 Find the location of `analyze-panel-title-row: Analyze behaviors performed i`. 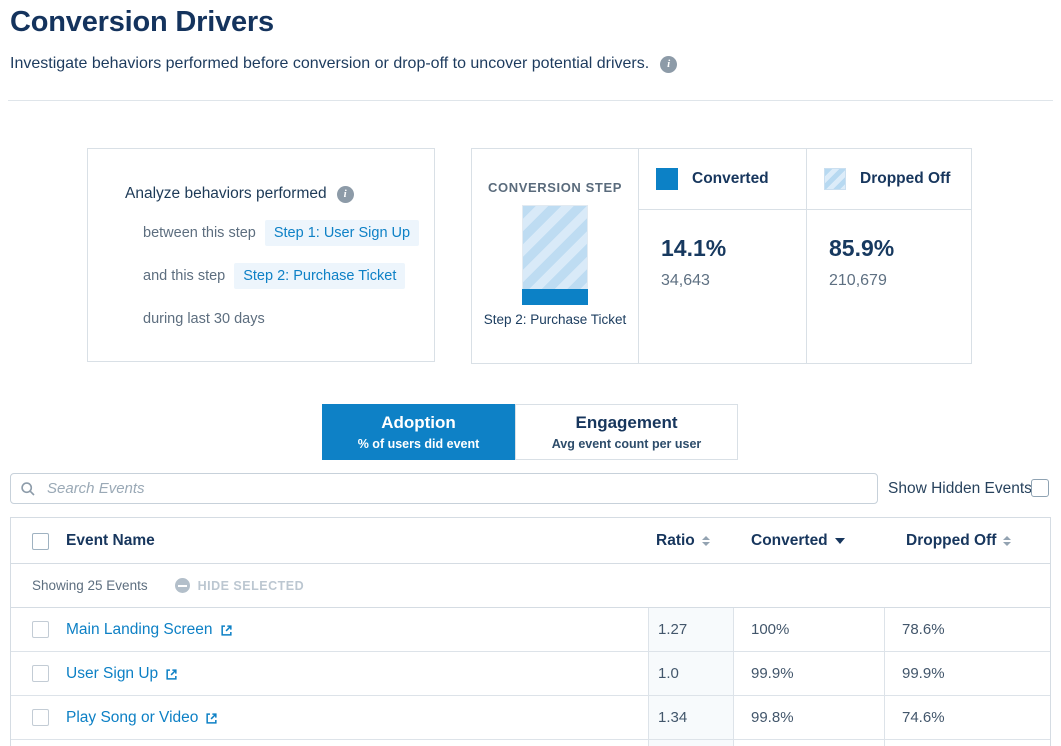

analyze-panel-title-row: Analyze behaviors performed i is located at coordinates (279, 194).